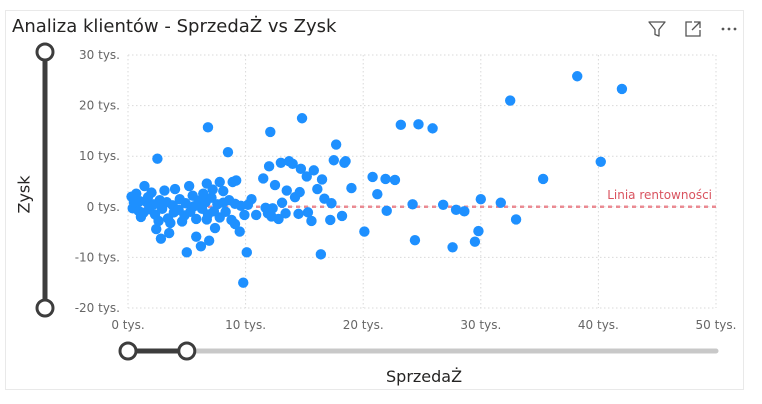 The width and height of the screenshot is (762, 404). Describe the element at coordinates (693, 29) in the screenshot. I see `expand-icon` at that location.